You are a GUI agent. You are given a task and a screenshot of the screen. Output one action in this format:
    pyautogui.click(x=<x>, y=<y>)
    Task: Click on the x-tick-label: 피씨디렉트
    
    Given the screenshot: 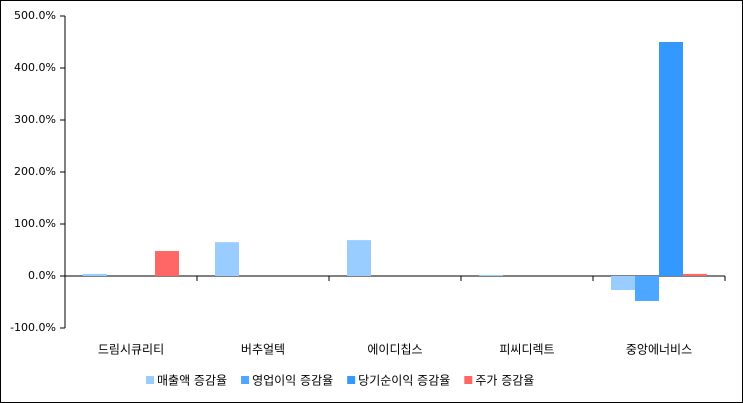 What is the action you would take?
    pyautogui.click(x=526, y=350)
    